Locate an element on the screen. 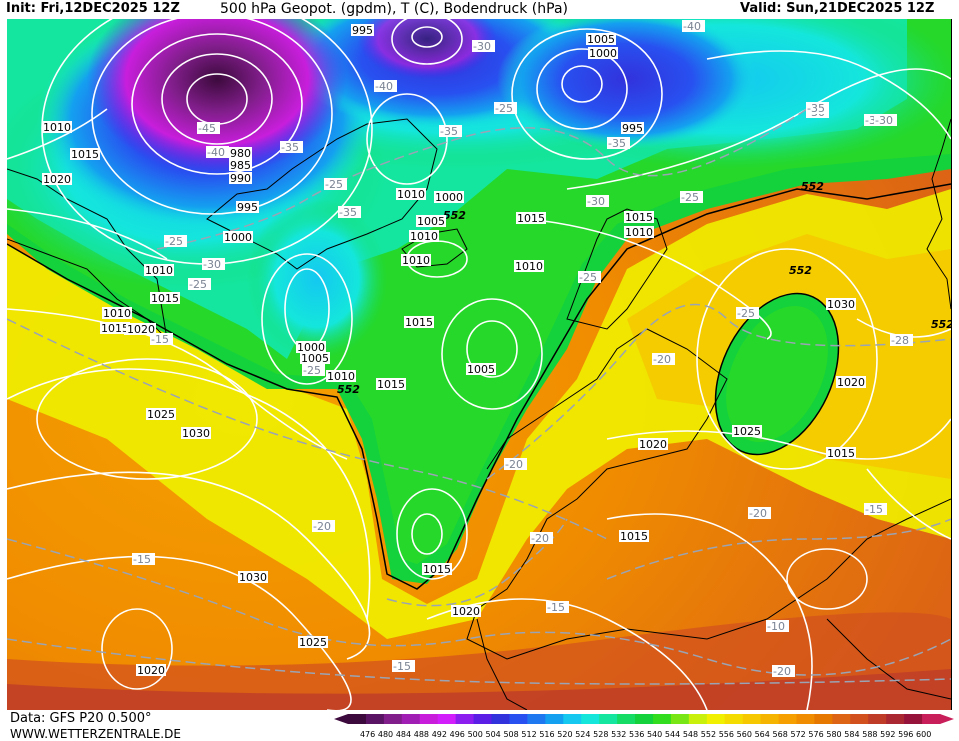  pressure-label: 1030 is located at coordinates (841, 304).